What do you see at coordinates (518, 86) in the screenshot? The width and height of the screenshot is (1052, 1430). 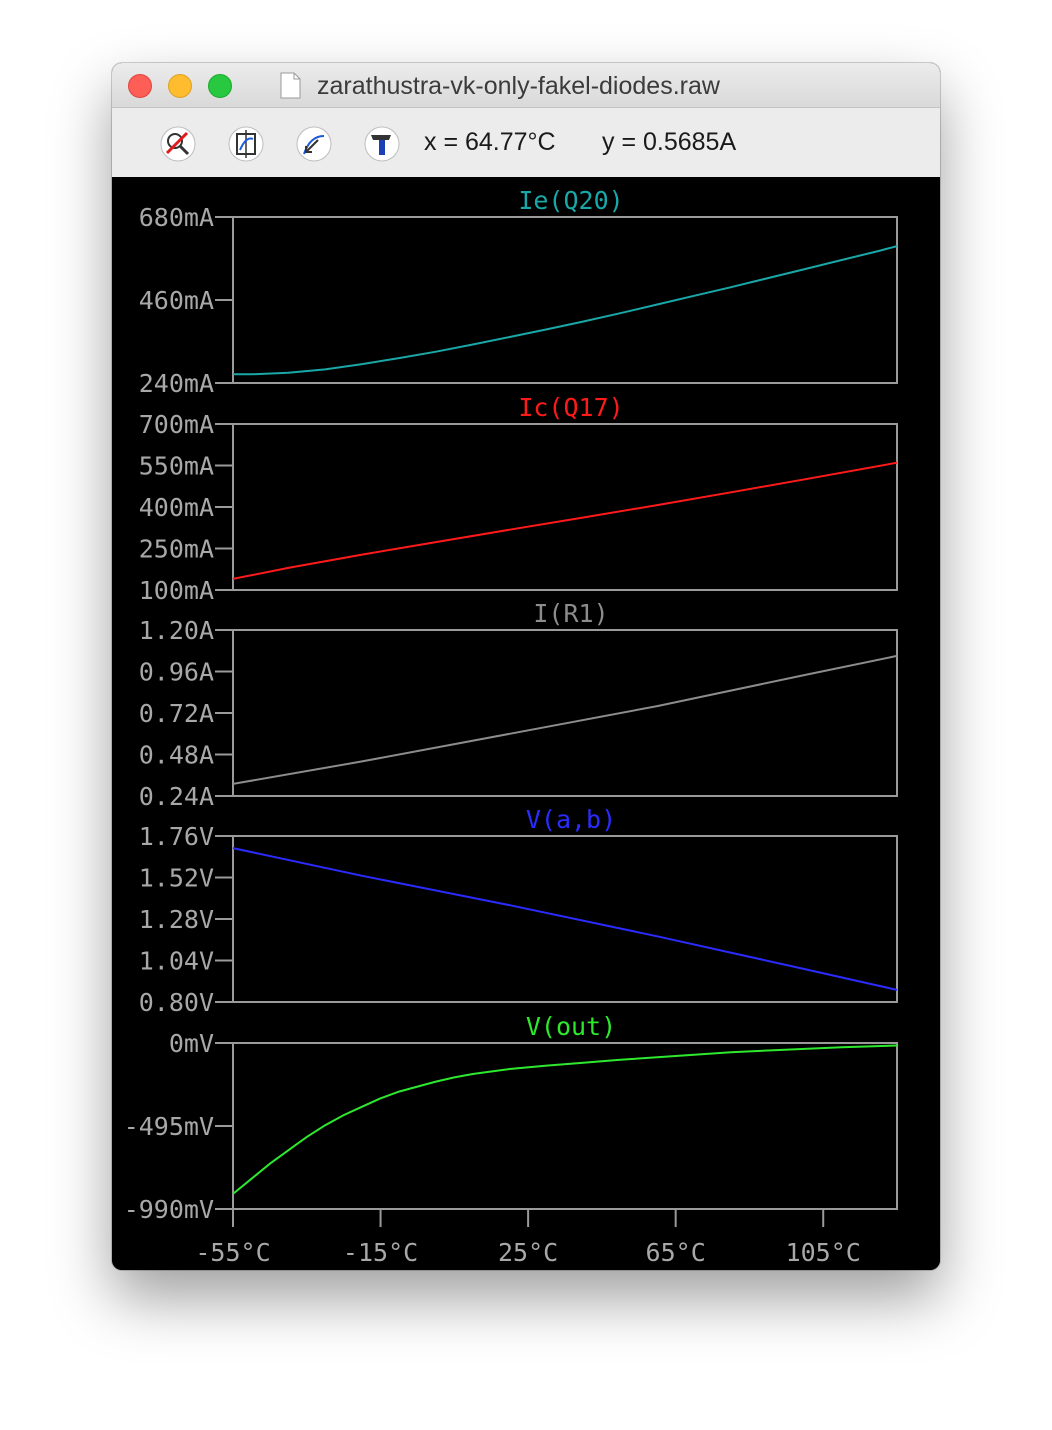 I see `window-title: zarathustra-vk-only-fakel-diodes.raw` at bounding box center [518, 86].